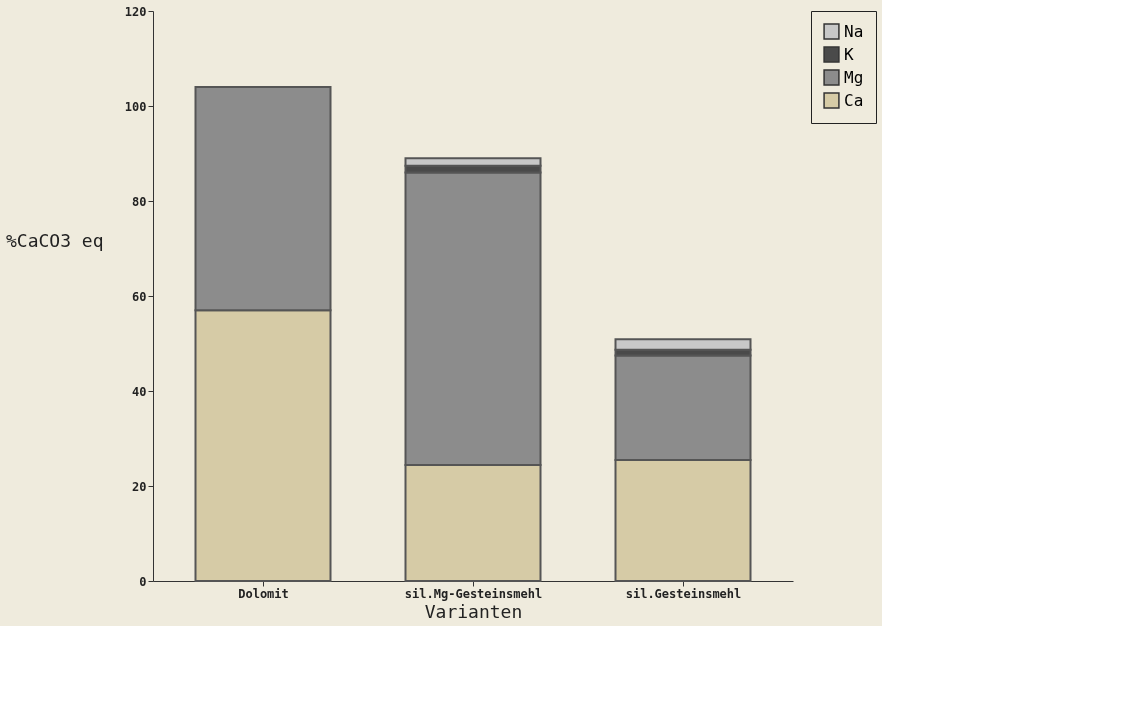  Describe the element at coordinates (139, 391) in the screenshot. I see `y-tick-label: 40` at that location.